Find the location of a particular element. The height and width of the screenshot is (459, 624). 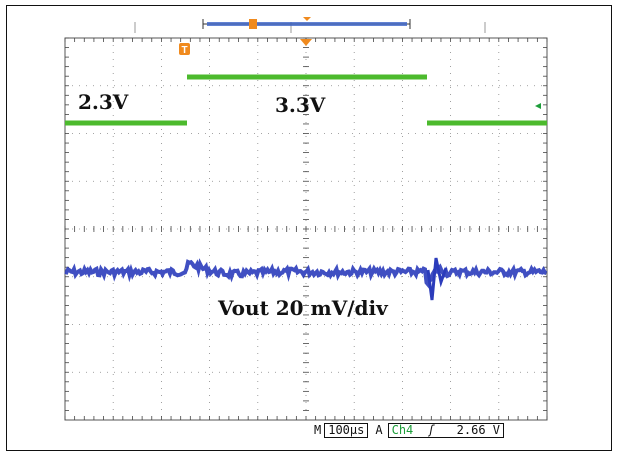

trigger-position-arrow-top is located at coordinates (307, 19).